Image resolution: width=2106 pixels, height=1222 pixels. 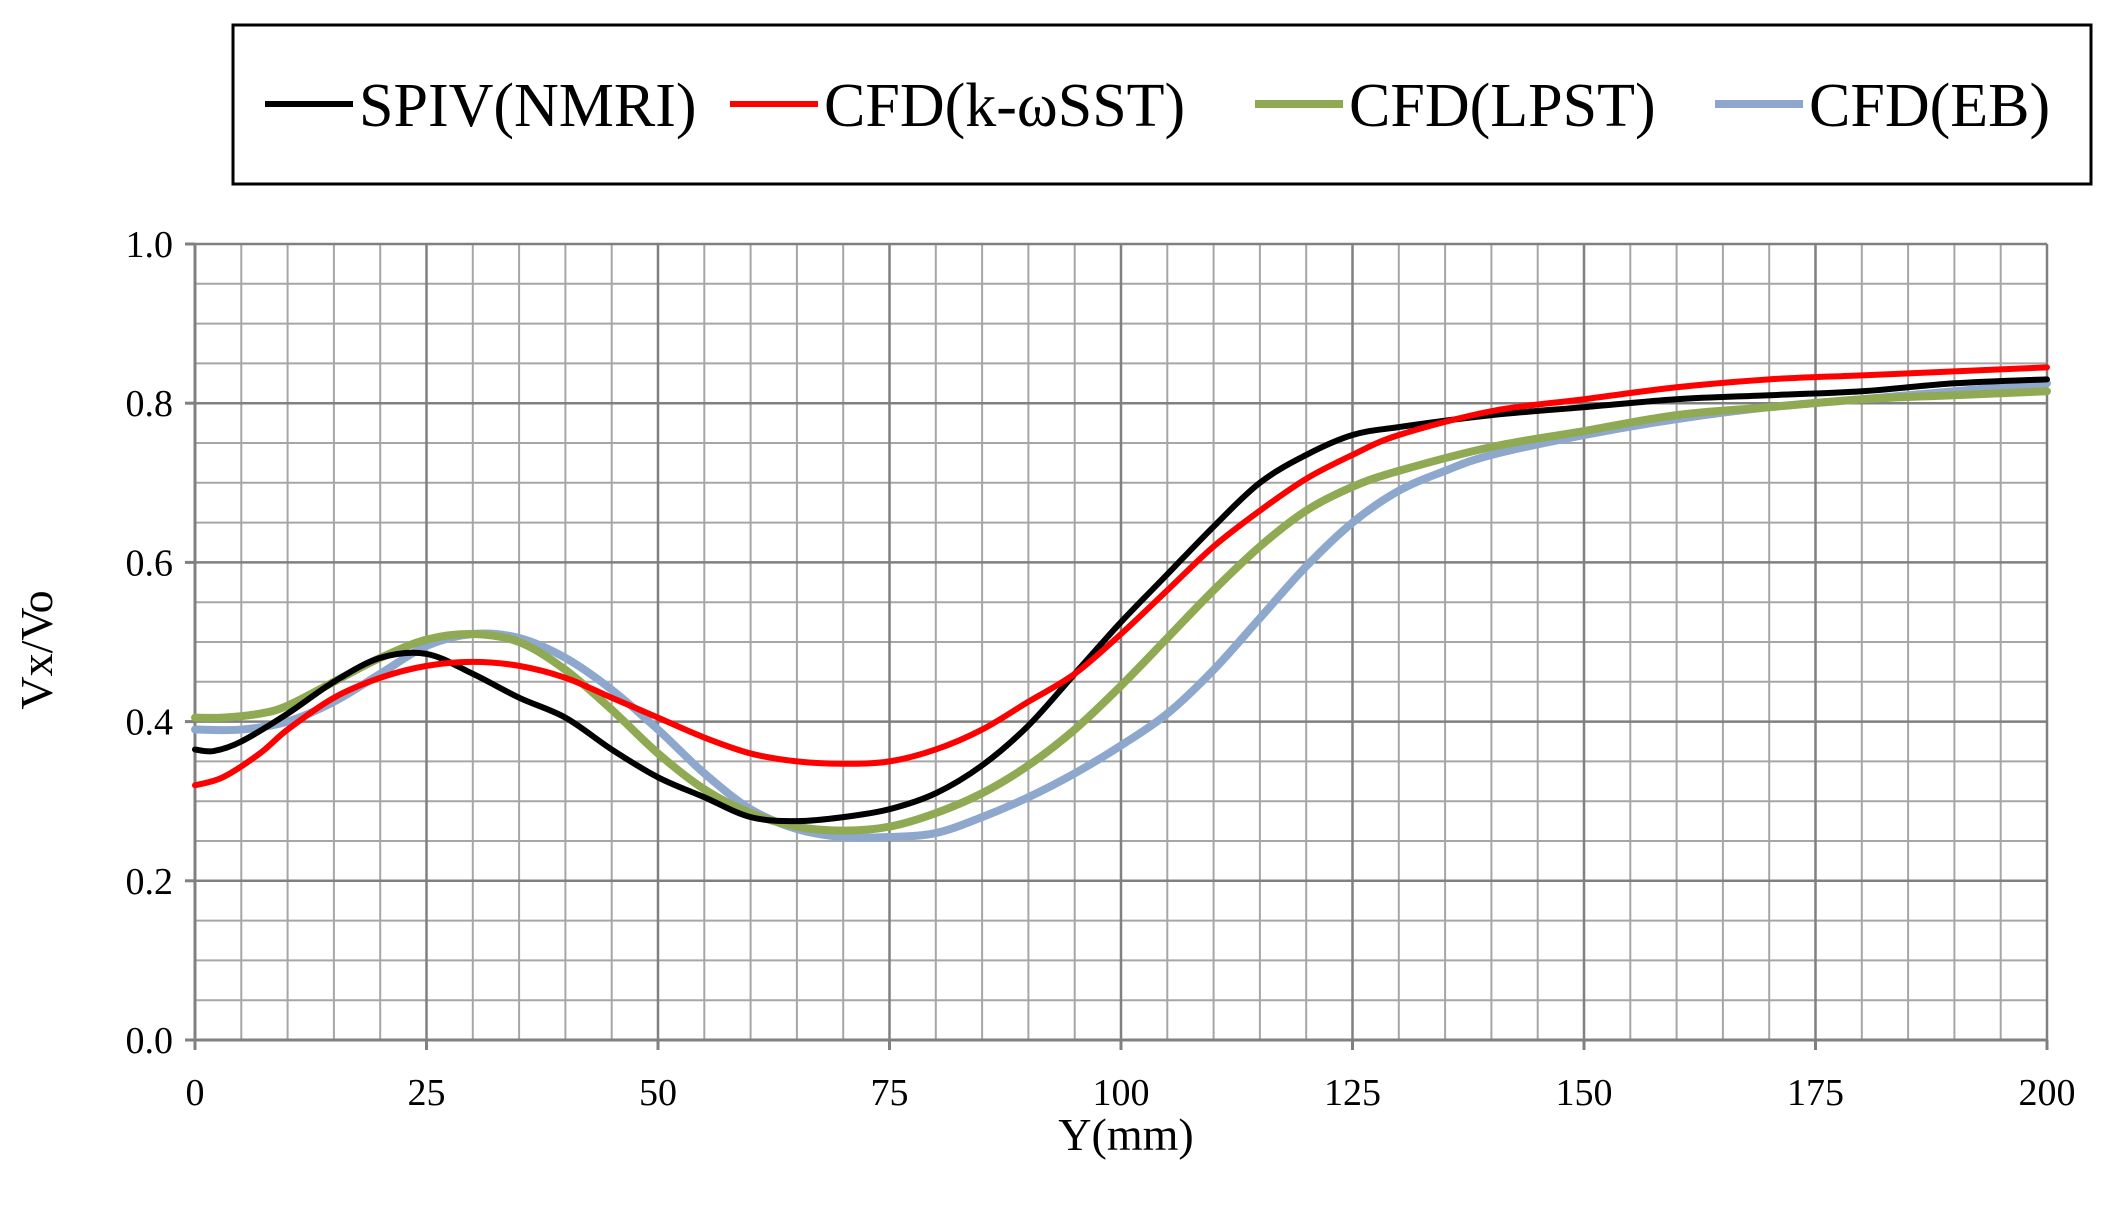 I want to click on y-tick-label: 0.6, so click(x=150, y=563).